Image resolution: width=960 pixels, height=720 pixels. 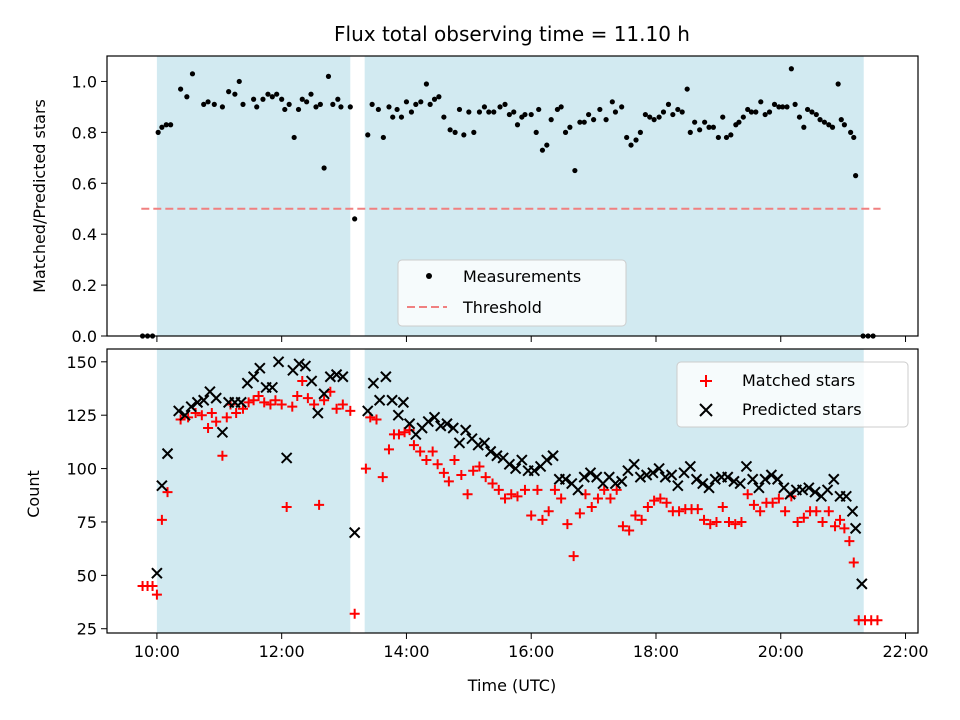 I want to click on x-axis-label: Time (UTC), so click(x=511, y=685).